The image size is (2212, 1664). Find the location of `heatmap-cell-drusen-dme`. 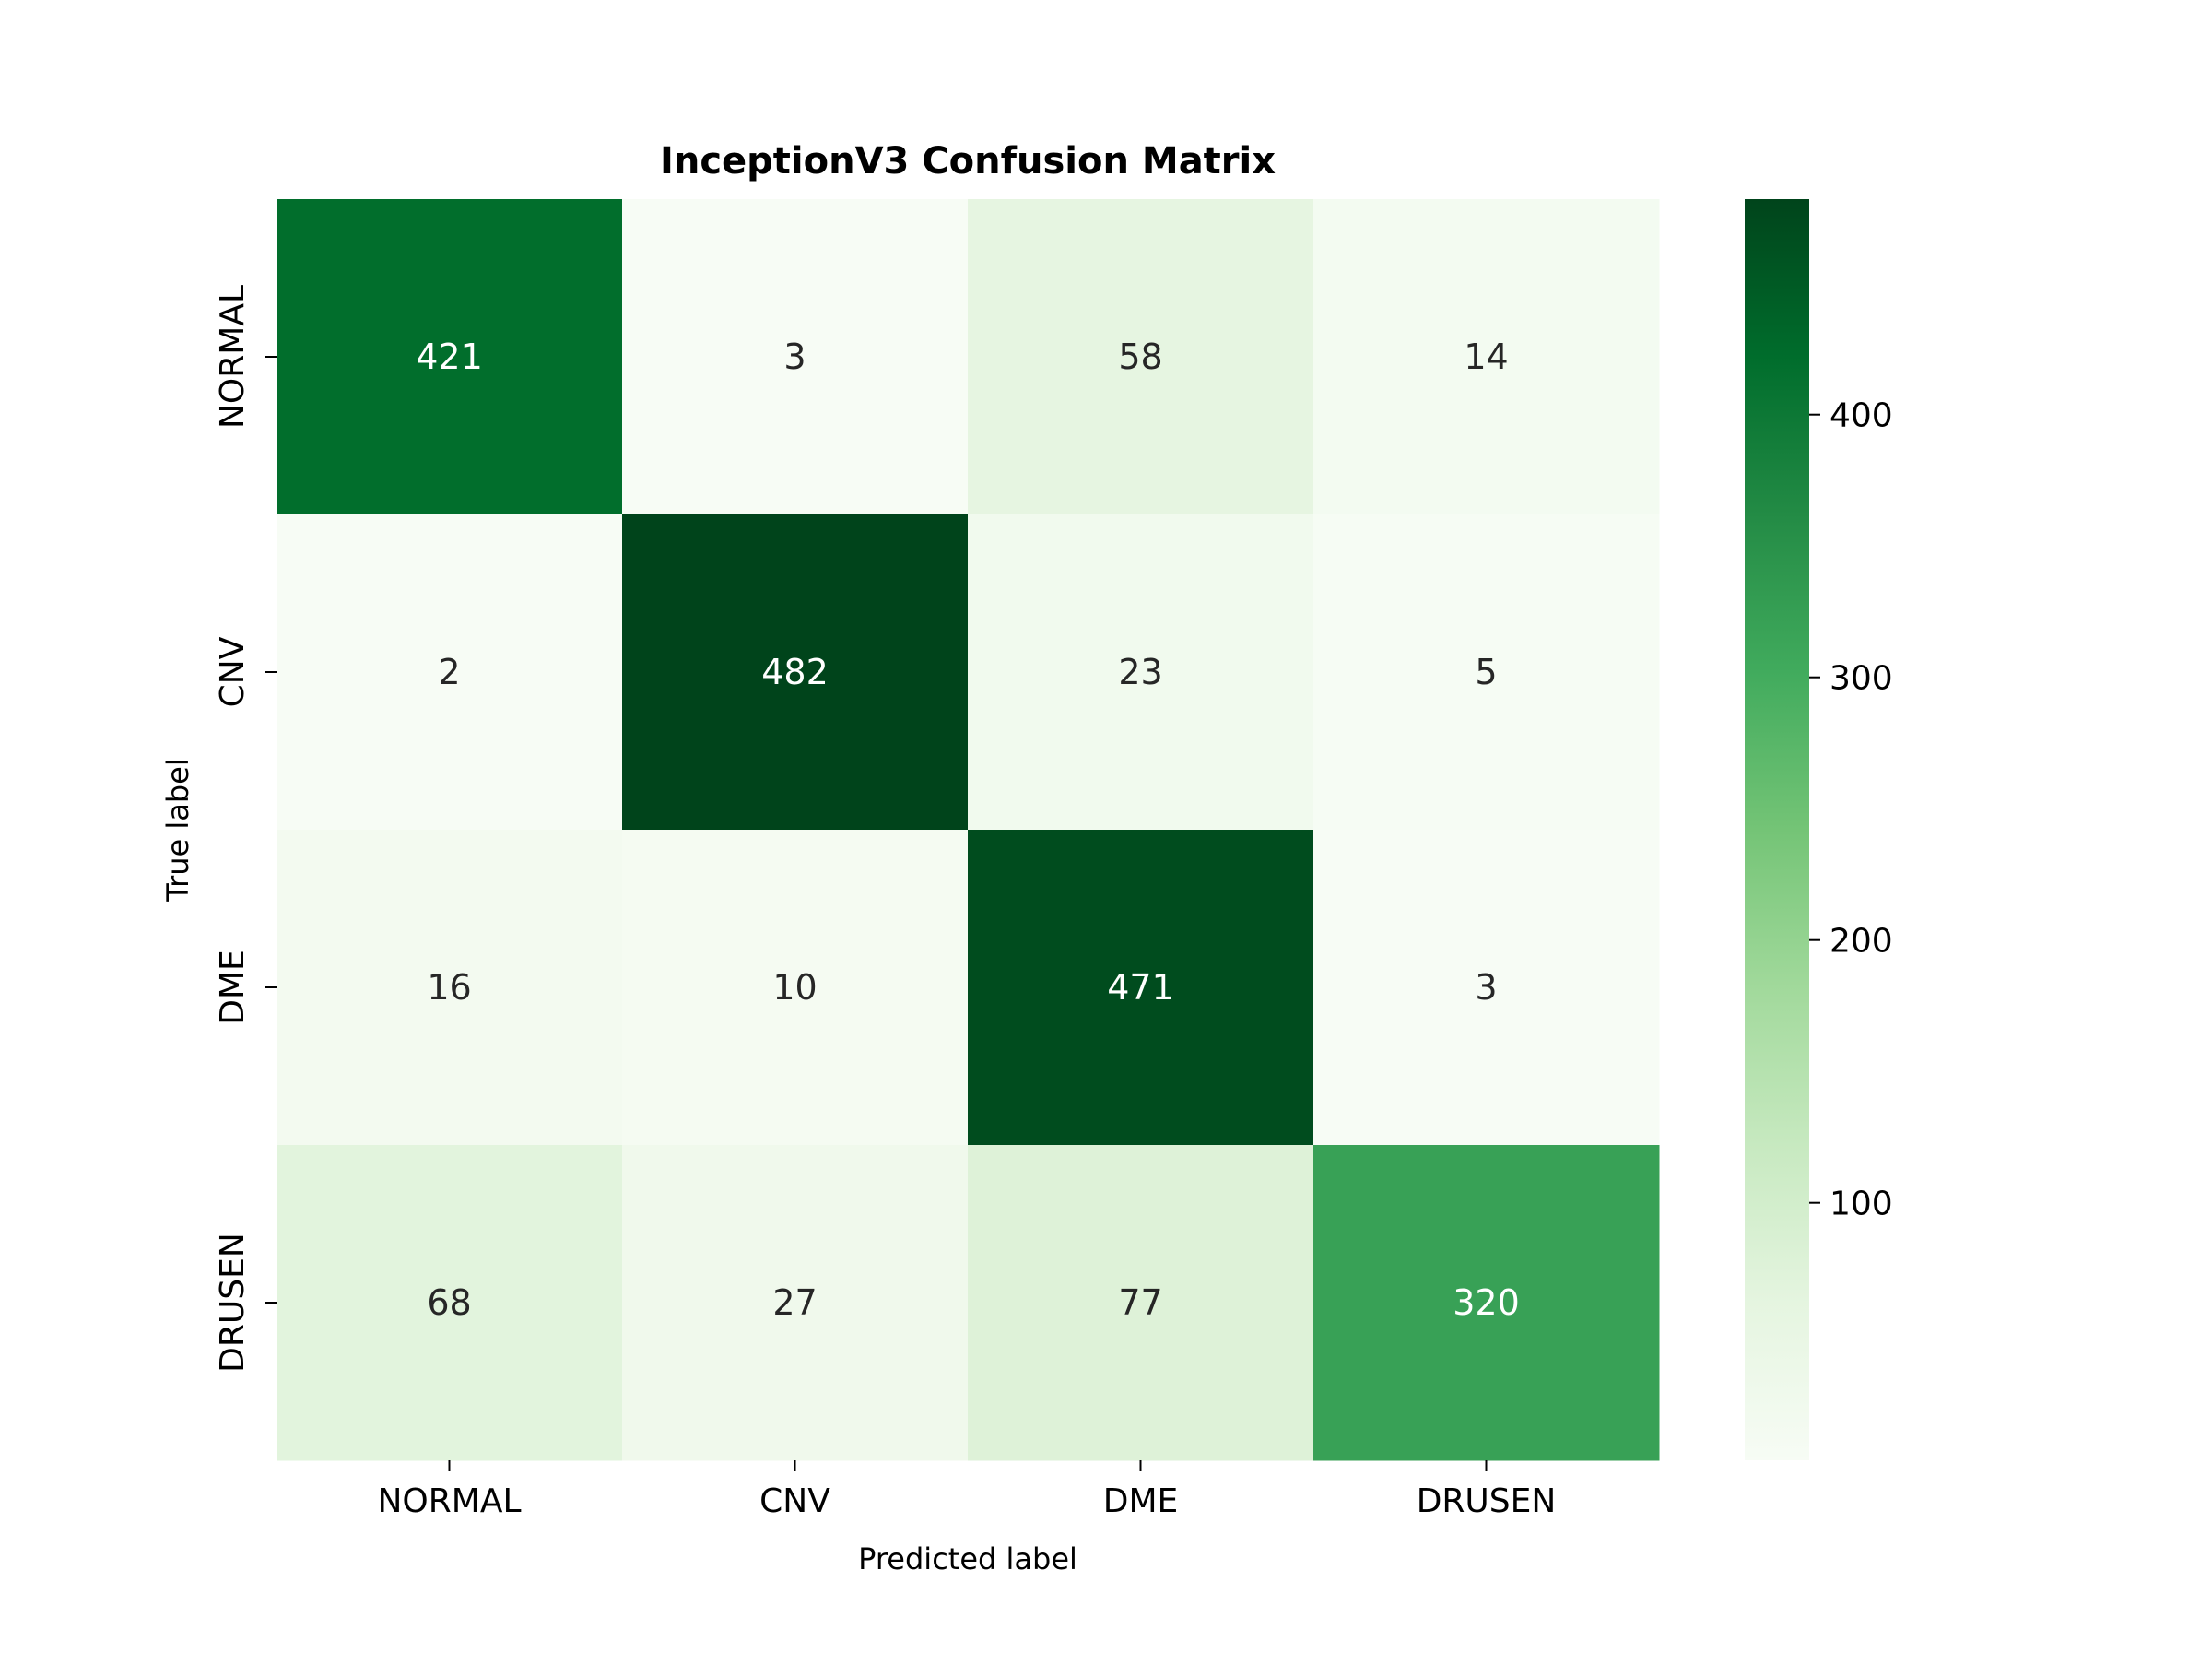

heatmap-cell-drusen-dme is located at coordinates (1141, 1303).